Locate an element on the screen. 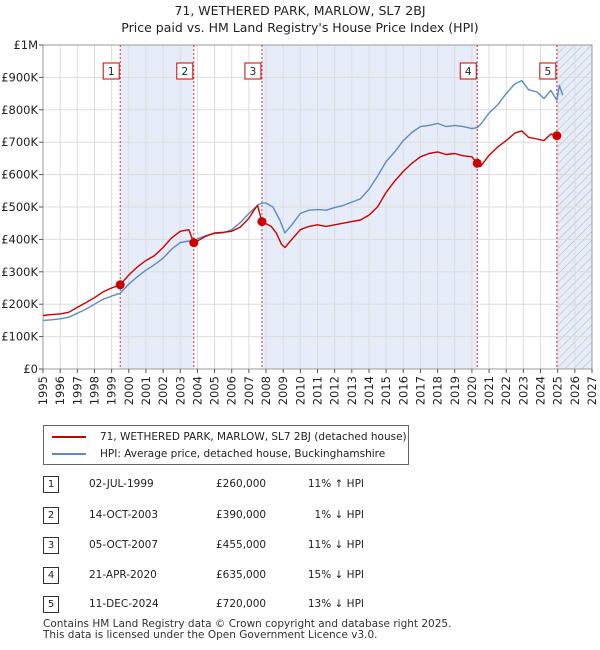  x-tick-label: 2008 is located at coordinates (266, 390).